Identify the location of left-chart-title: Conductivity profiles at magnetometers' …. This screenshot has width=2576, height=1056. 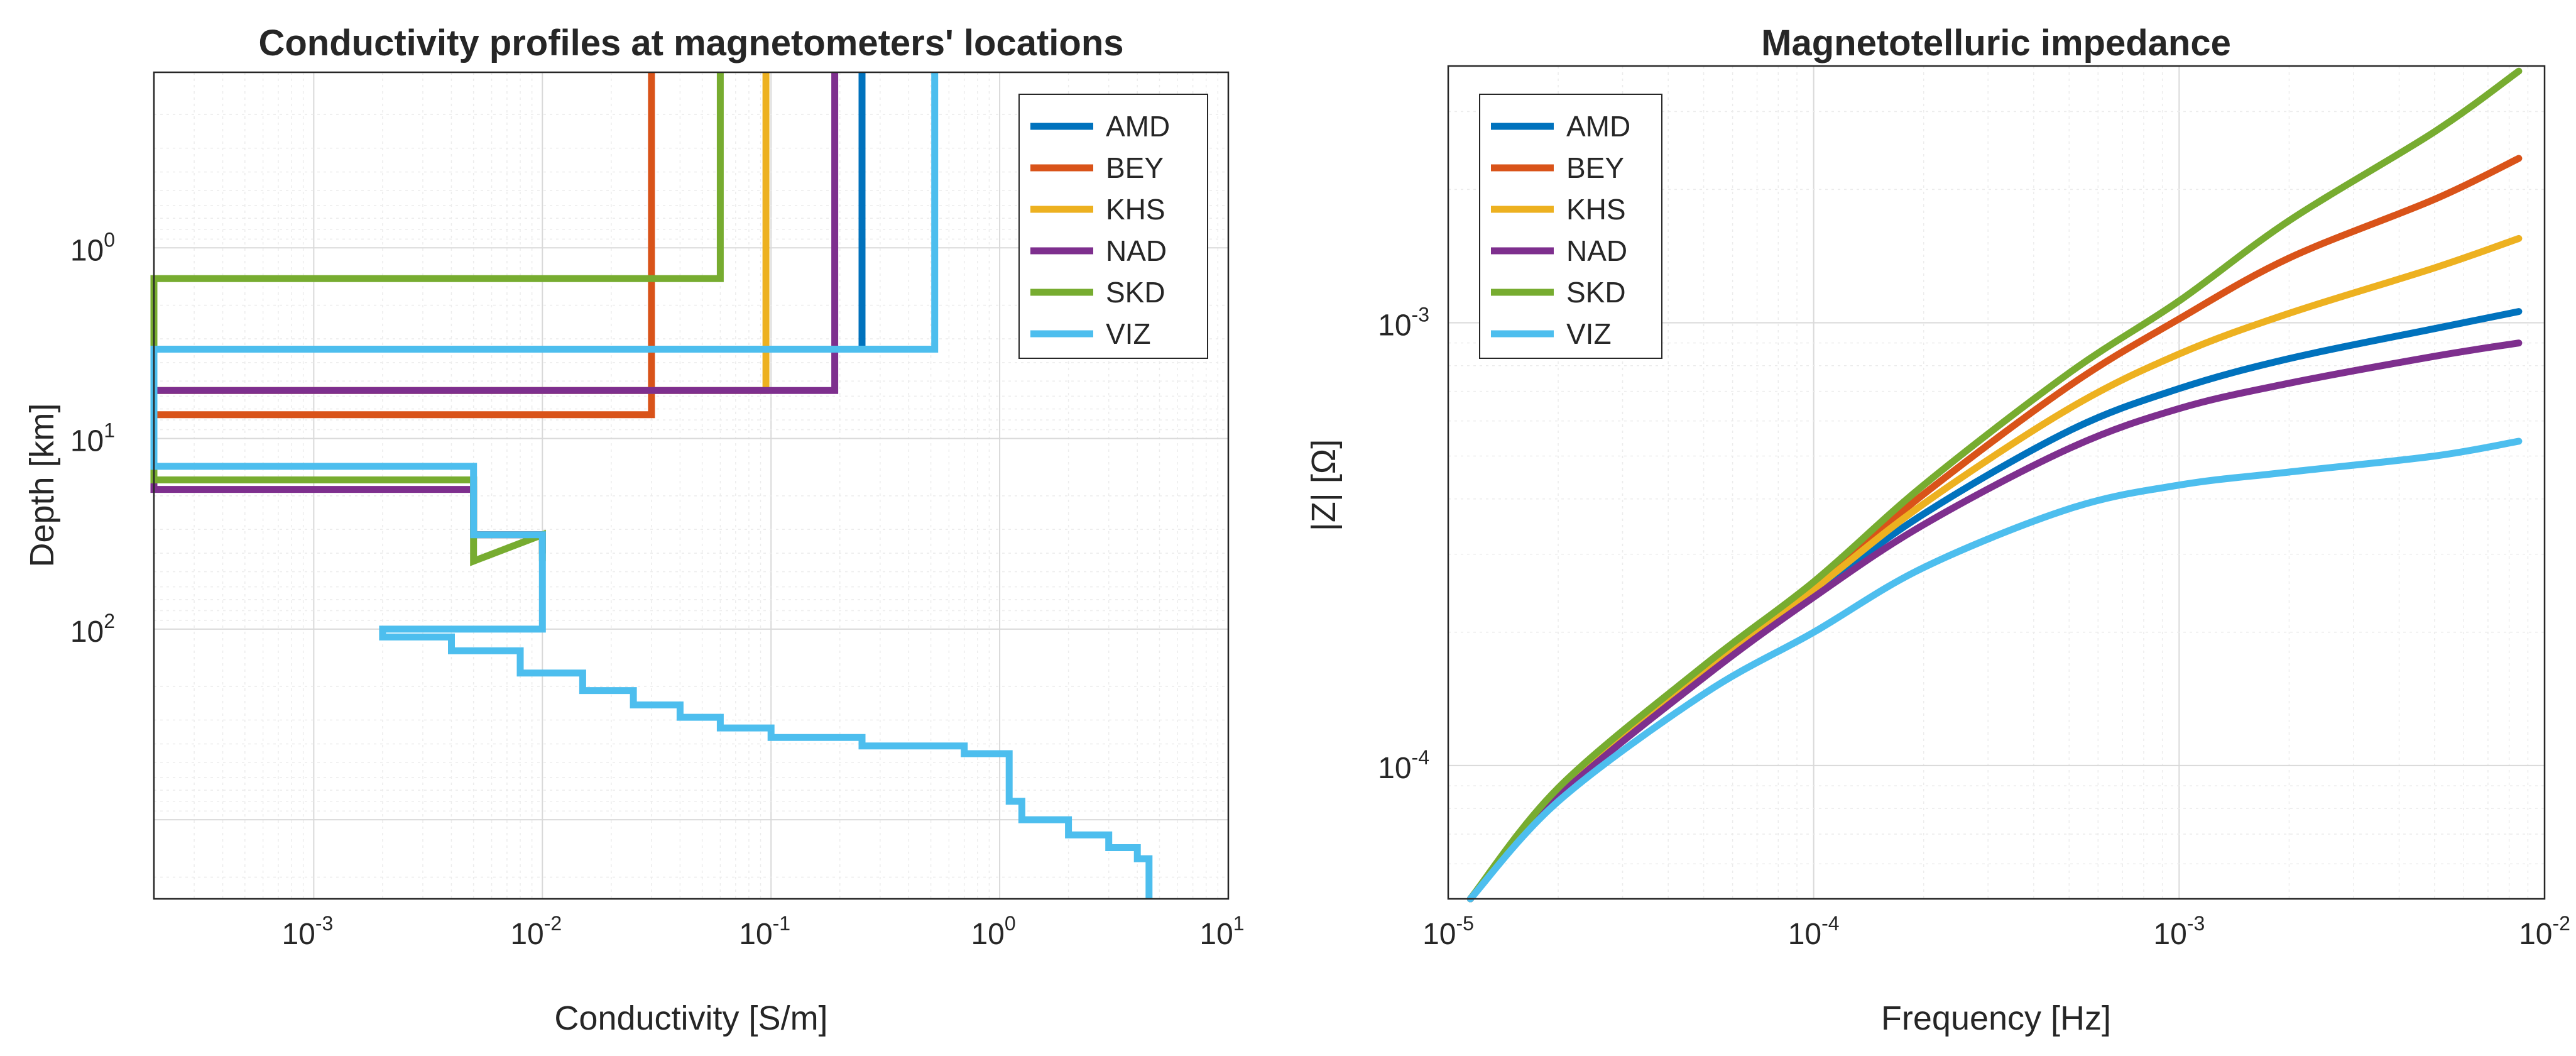
(690, 43).